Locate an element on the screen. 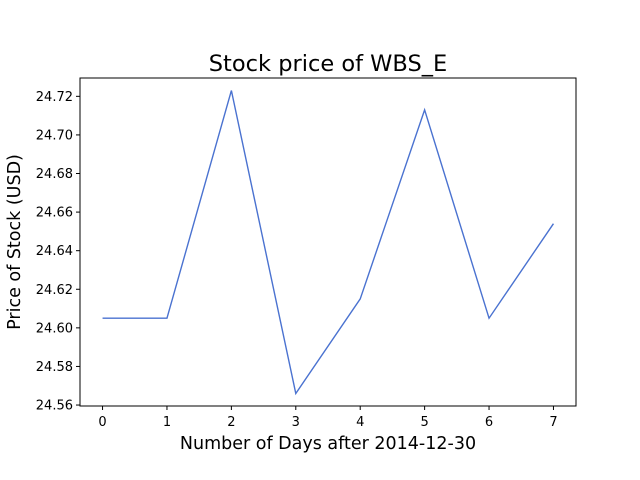 The width and height of the screenshot is (640, 480). x-tick-label: 6 is located at coordinates (489, 422).